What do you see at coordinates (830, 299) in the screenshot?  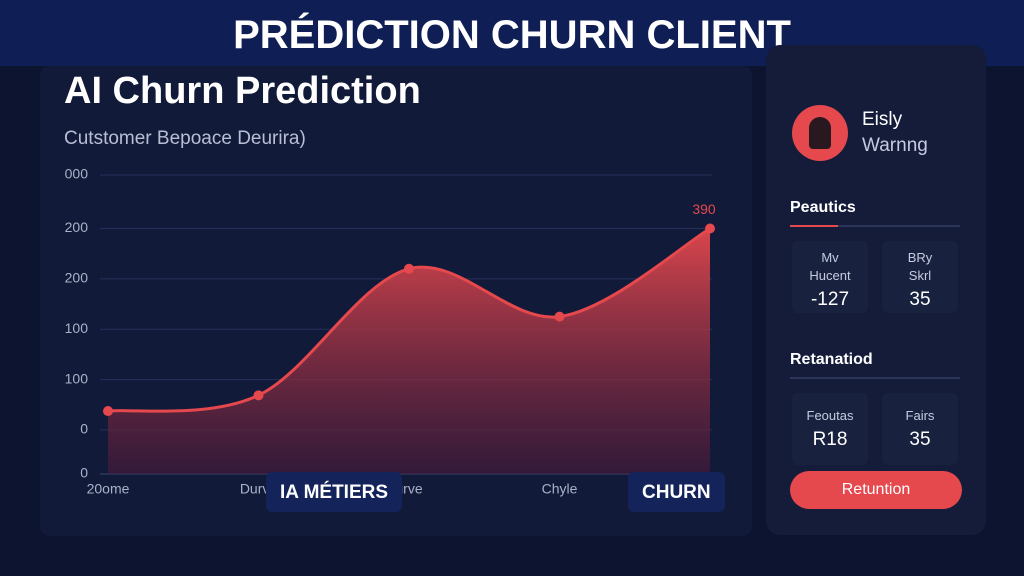 I see `metric-value: -127` at bounding box center [830, 299].